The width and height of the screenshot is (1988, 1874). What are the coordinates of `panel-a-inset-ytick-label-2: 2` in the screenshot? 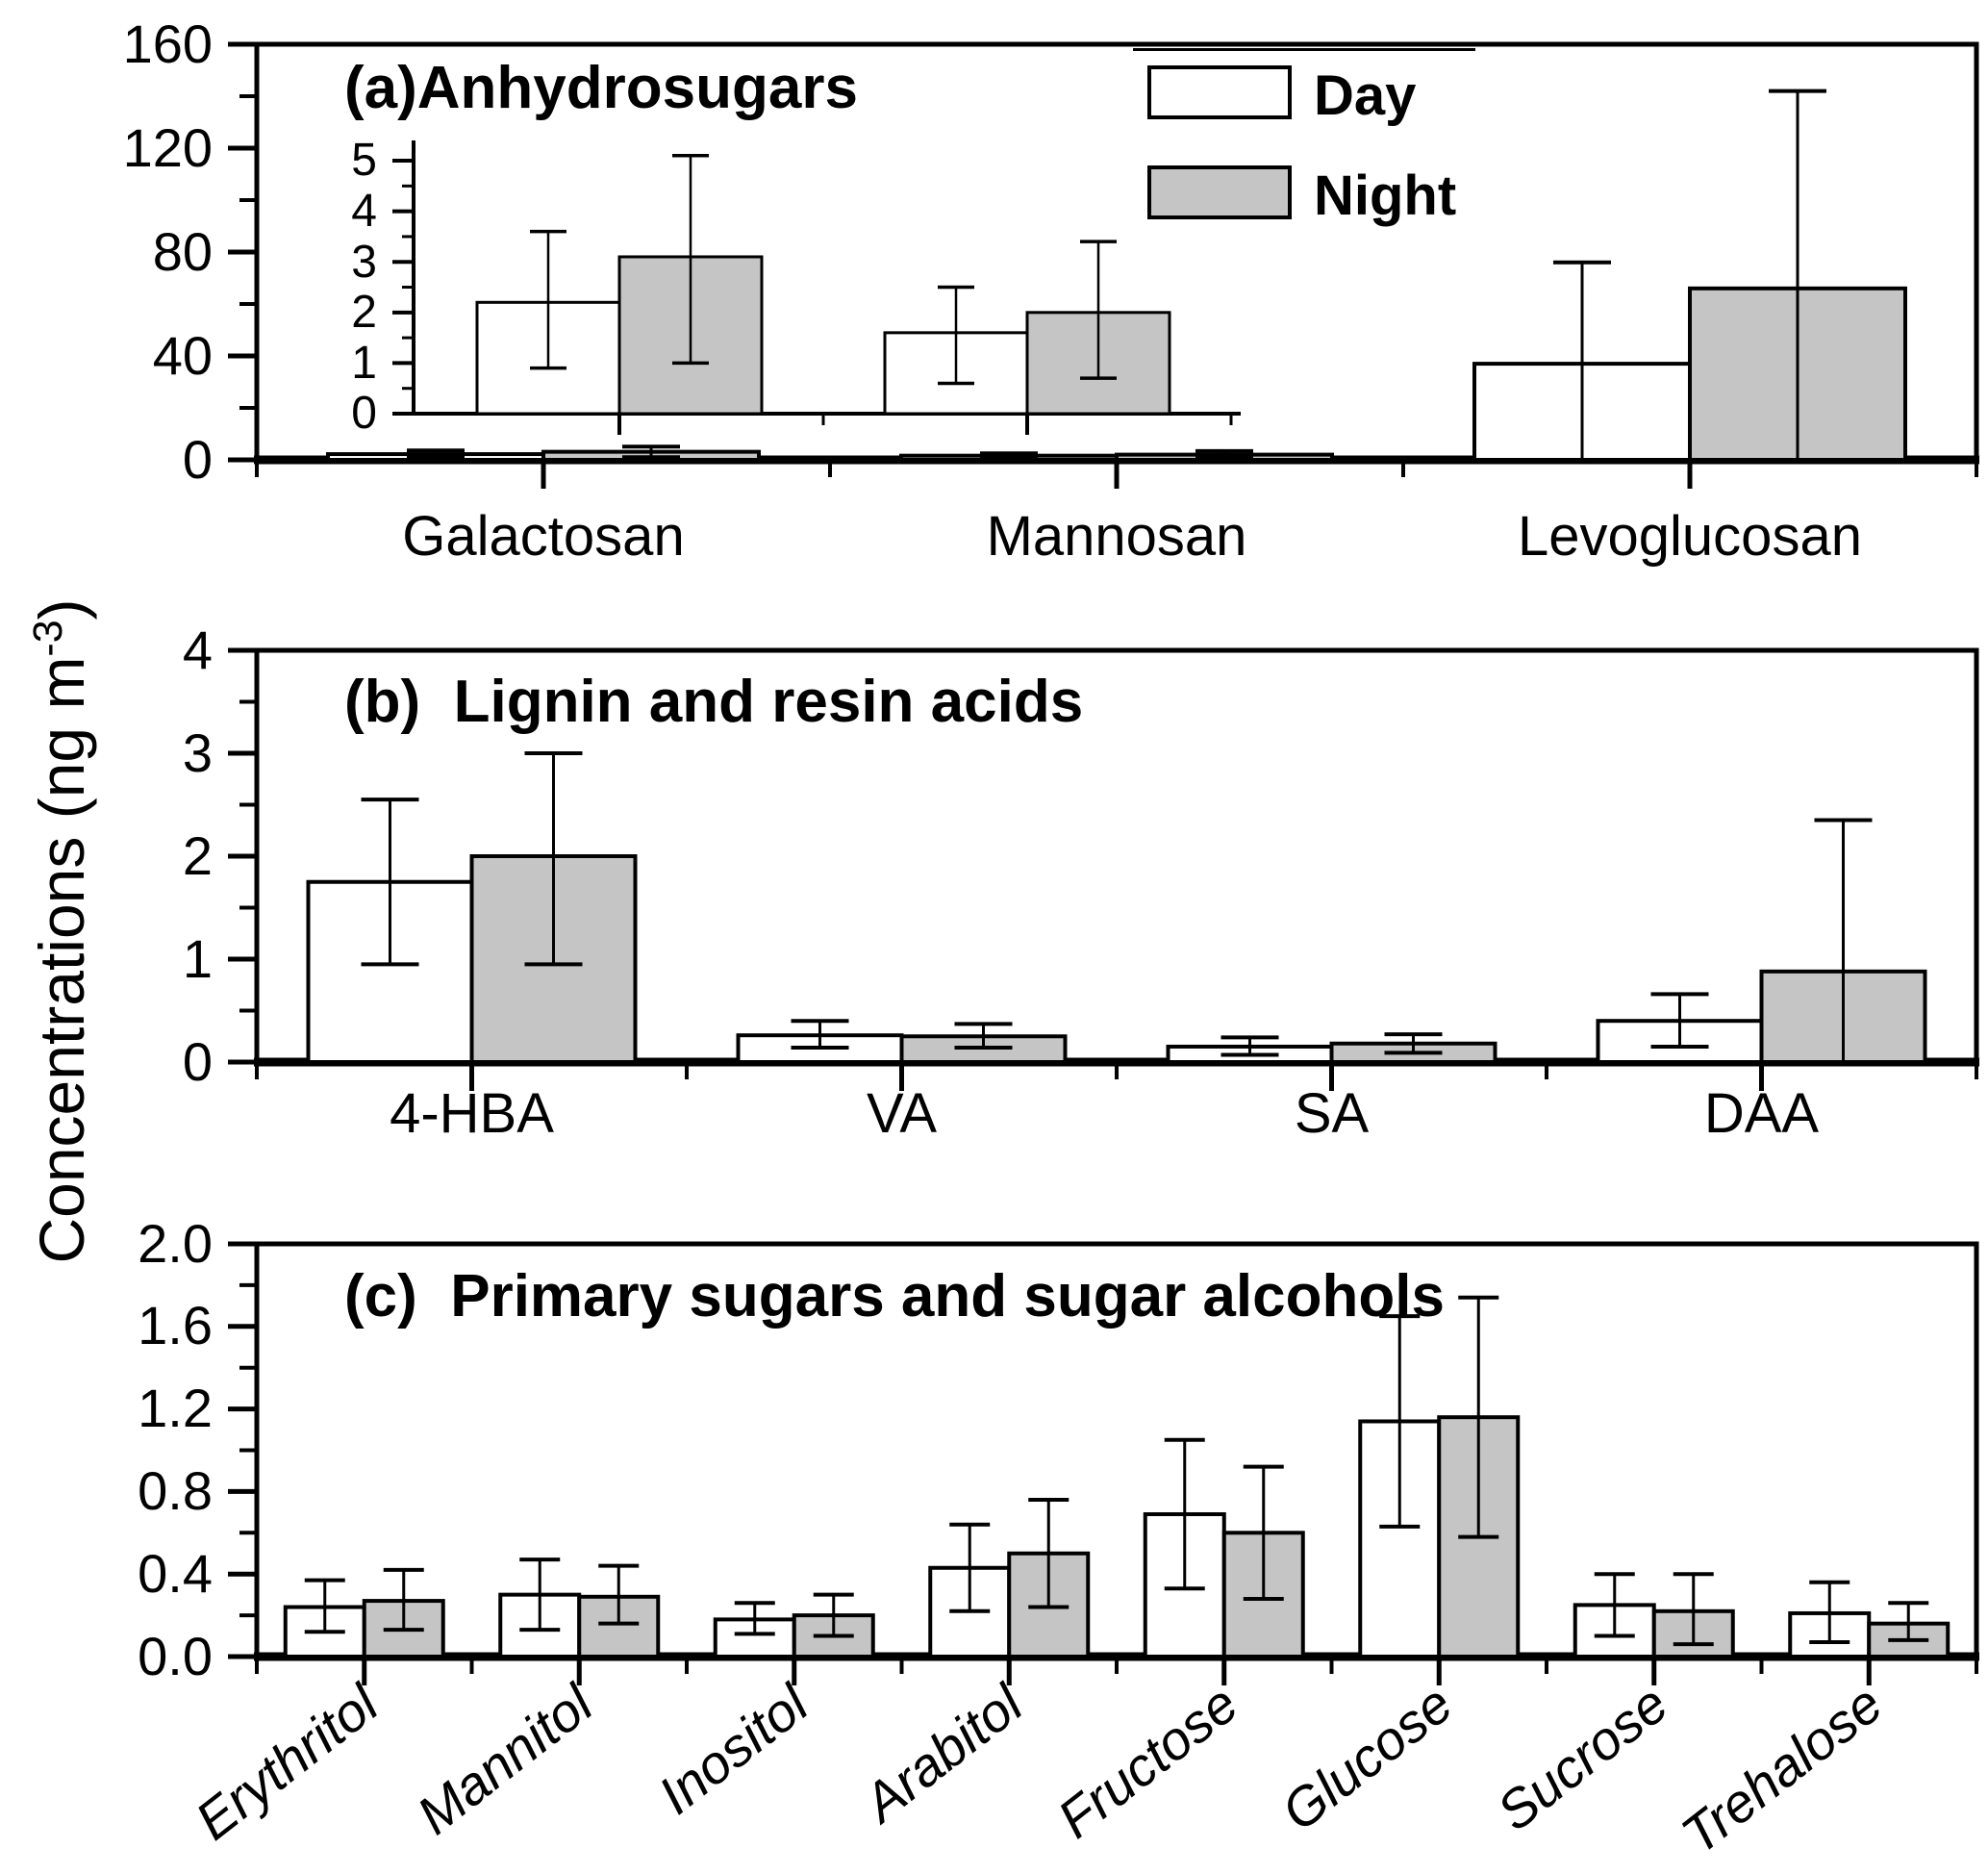 It's located at (364, 313).